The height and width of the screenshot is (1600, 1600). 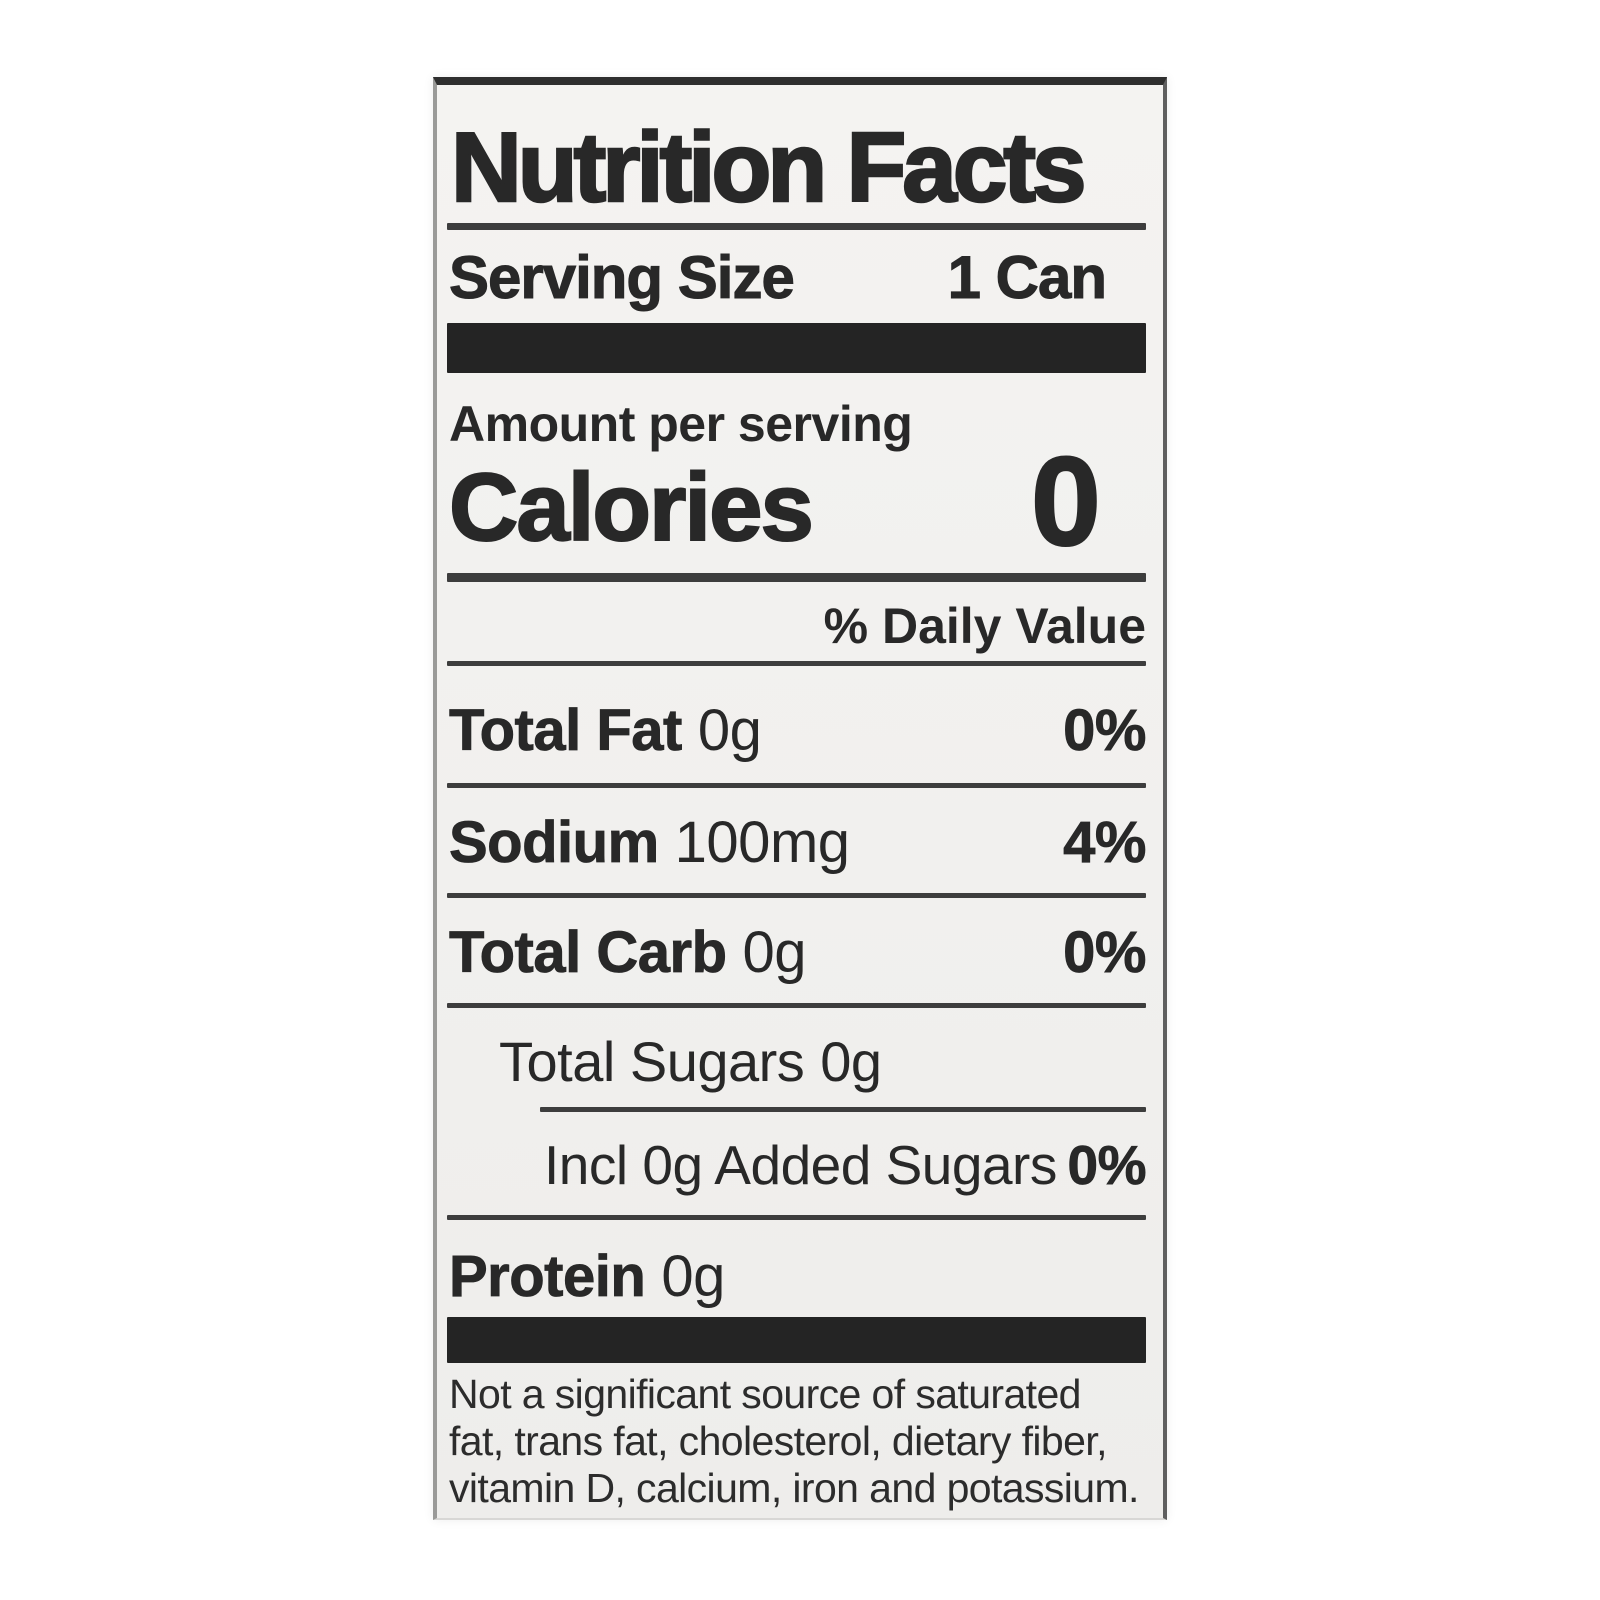 I want to click on nutrient-text: Sodium 100mg, so click(x=649, y=842).